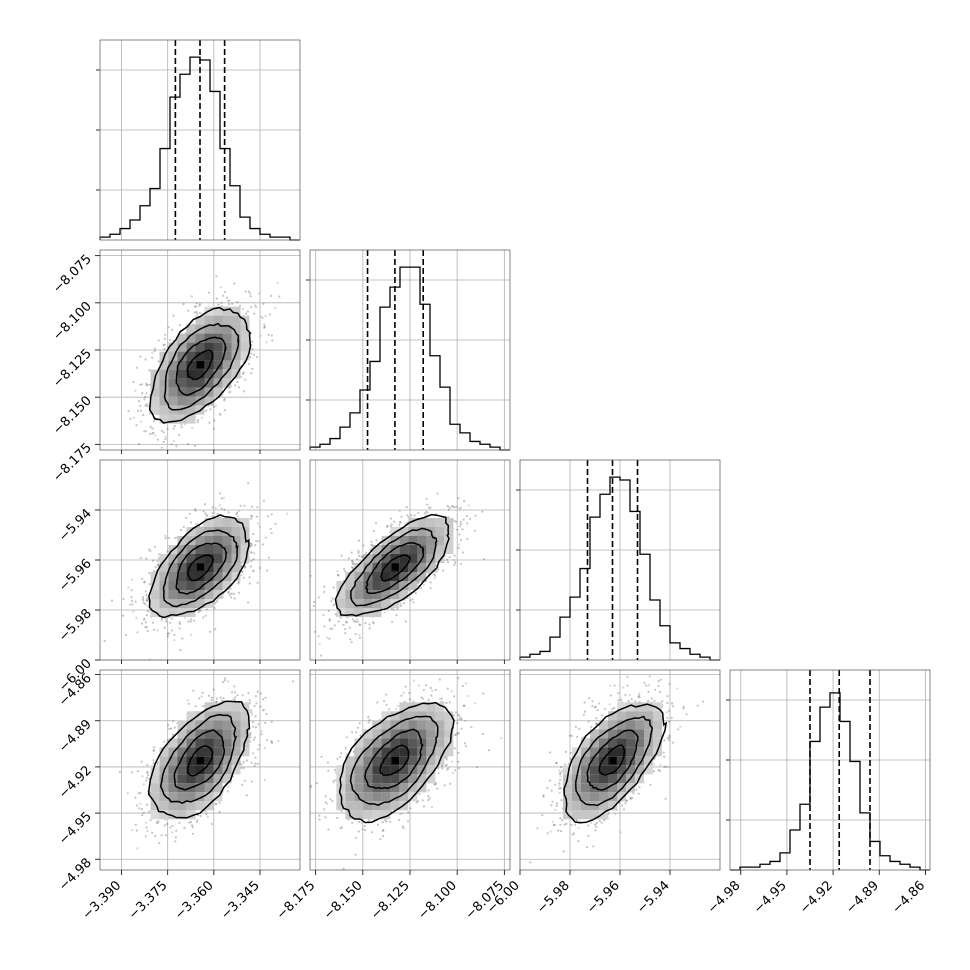 The image size is (970, 970). Describe the element at coordinates (75, 782) in the screenshot. I see `y-tick-label: −4.92` at that location.